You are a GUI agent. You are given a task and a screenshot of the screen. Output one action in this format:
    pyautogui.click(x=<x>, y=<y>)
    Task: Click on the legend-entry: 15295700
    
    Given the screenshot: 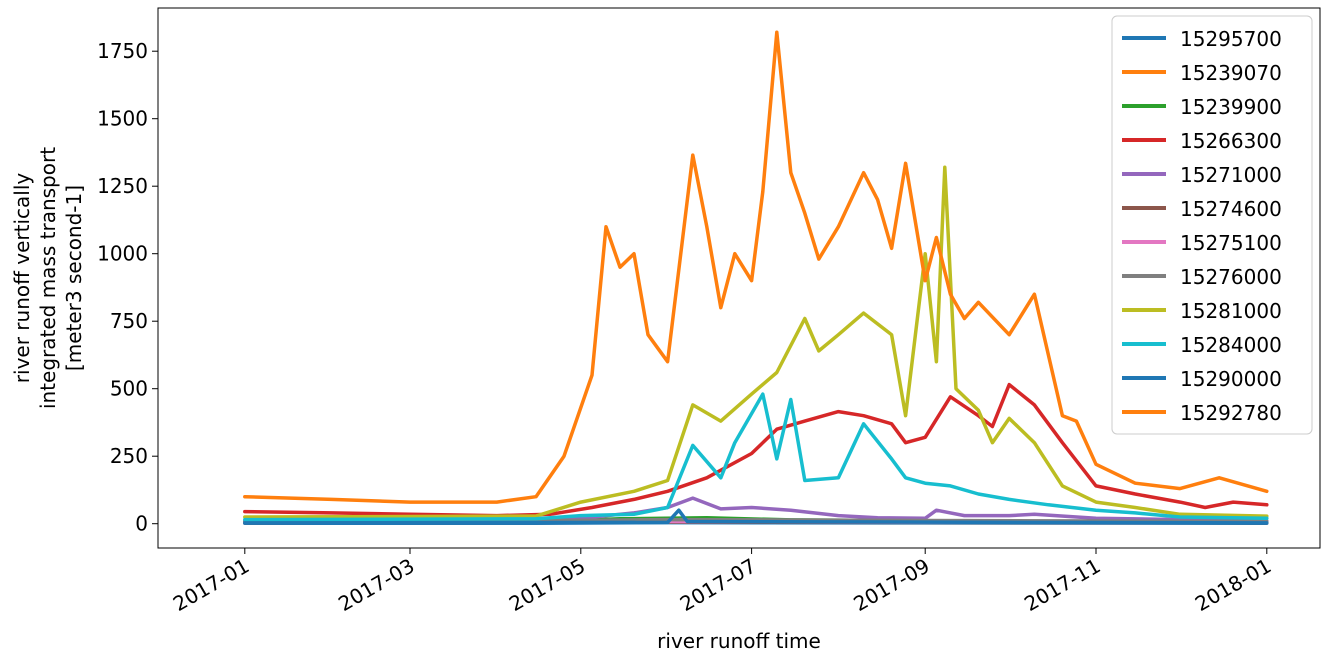 What is the action you would take?
    pyautogui.click(x=1231, y=39)
    